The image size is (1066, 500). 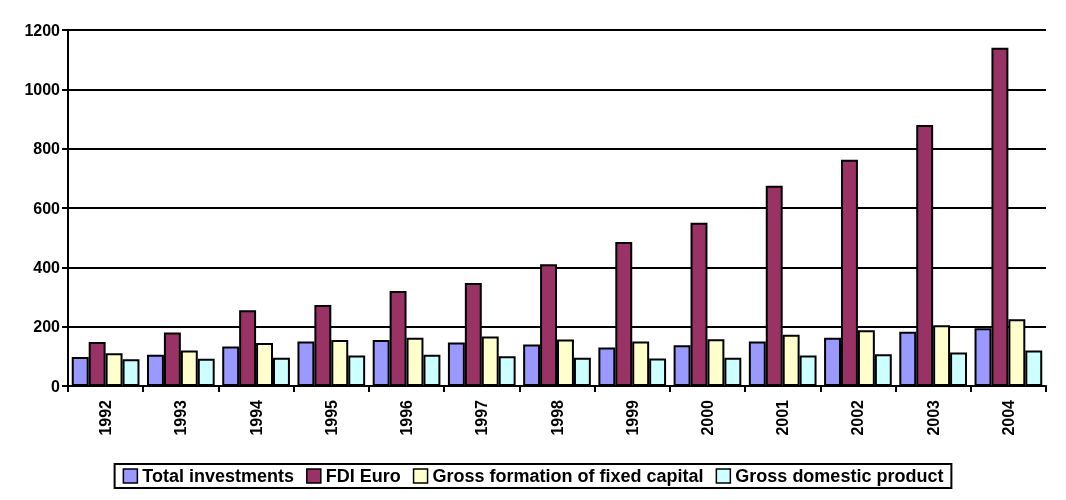 What do you see at coordinates (557, 417) in the screenshot?
I see `x-tick-label: 1998` at bounding box center [557, 417].